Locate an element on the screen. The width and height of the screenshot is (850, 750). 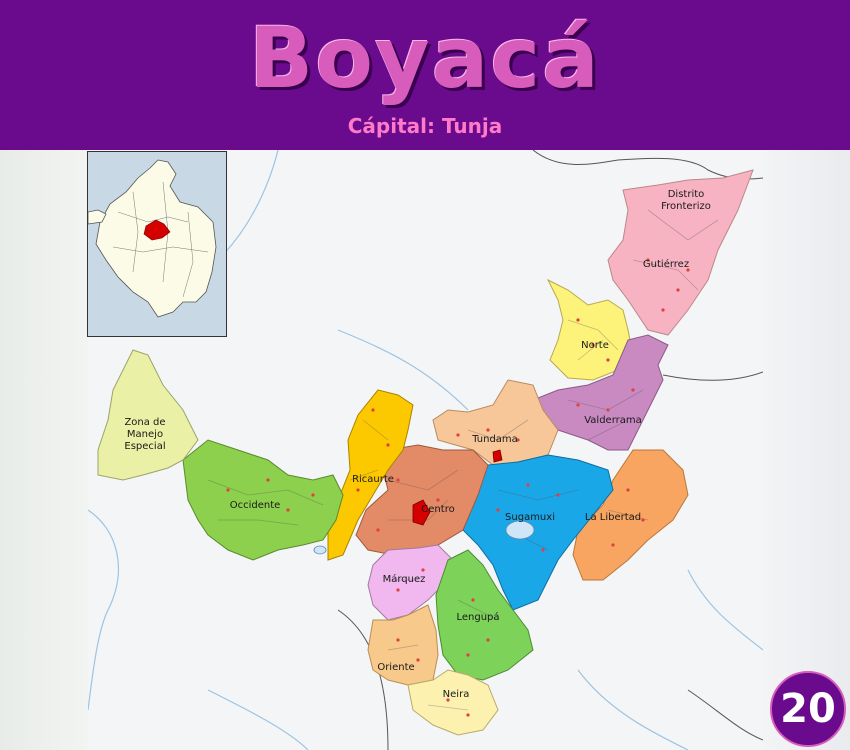
page-title: Boyacá is located at coordinates (425, 58).